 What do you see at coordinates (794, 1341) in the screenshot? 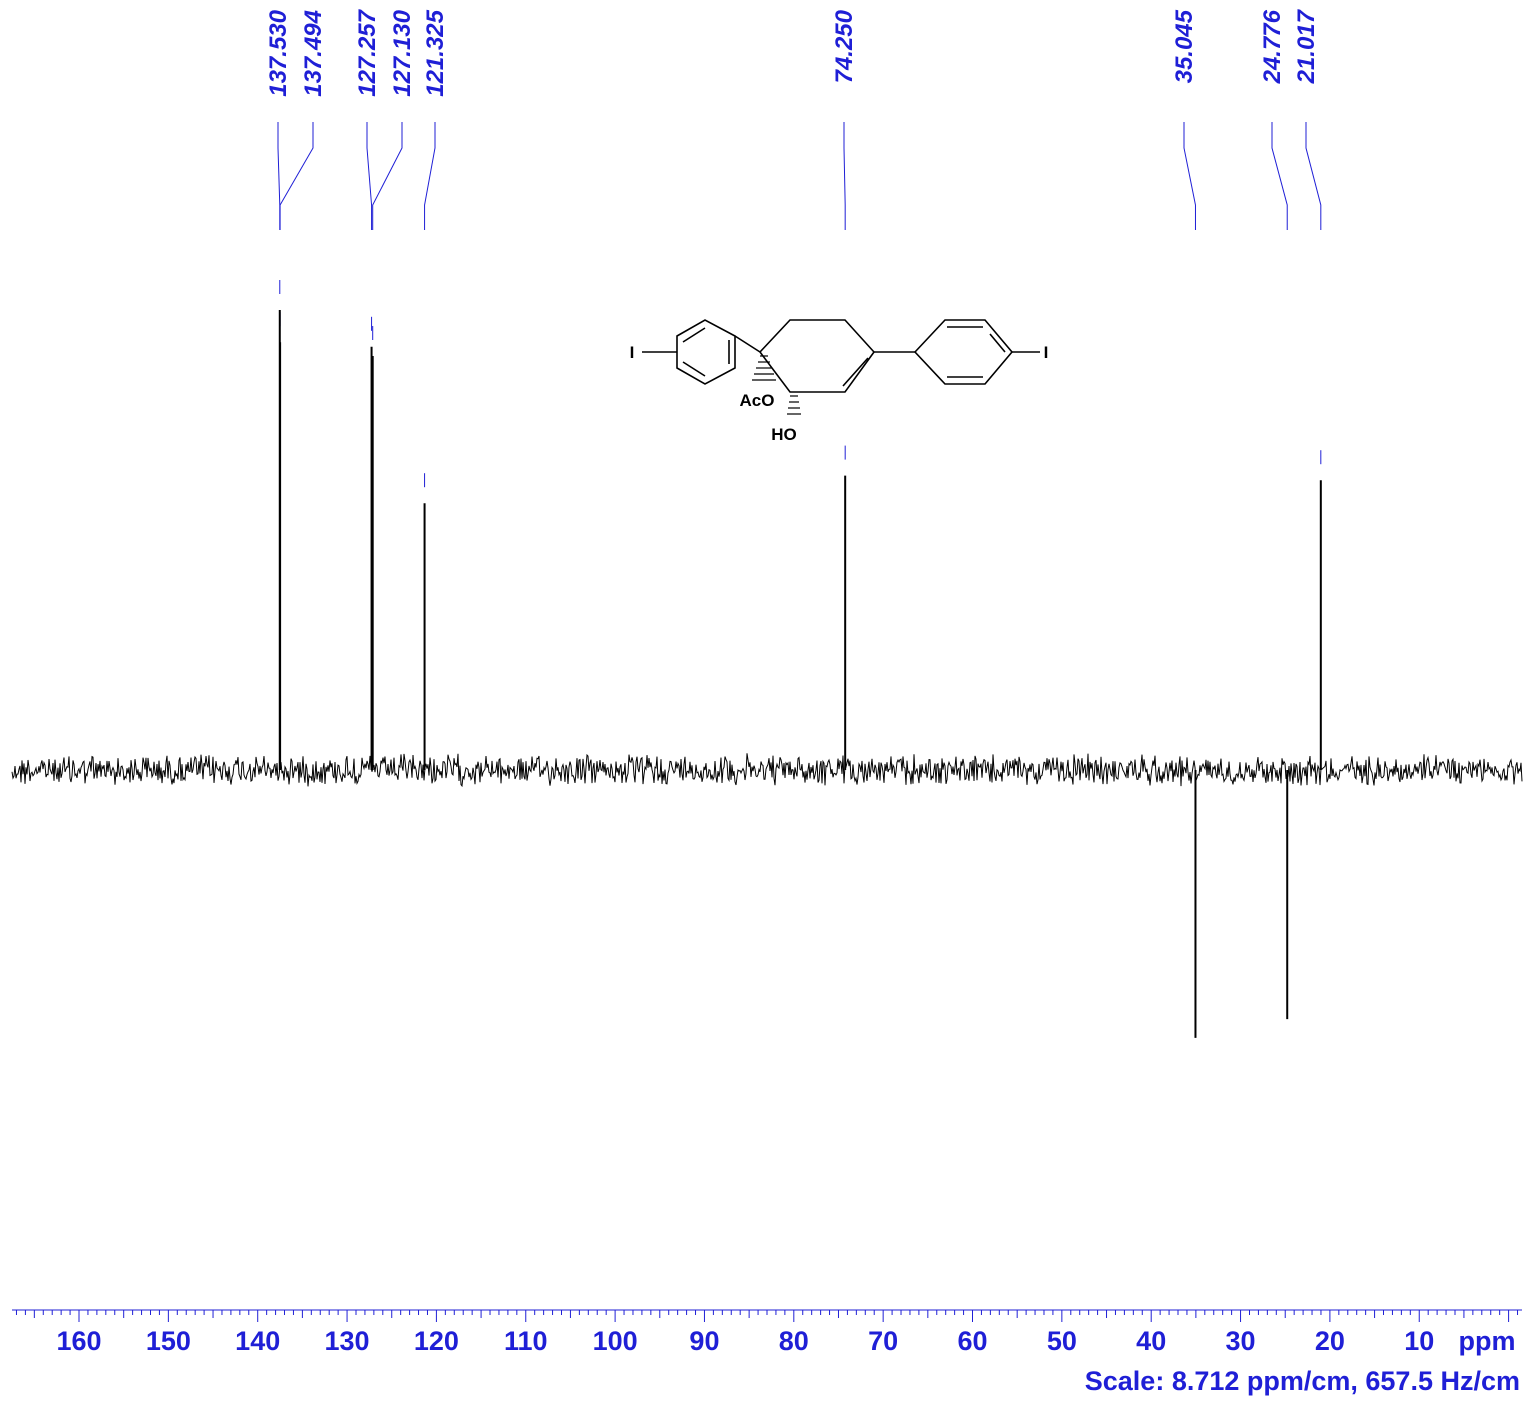
I see `x-tick-label: 80` at bounding box center [794, 1341].